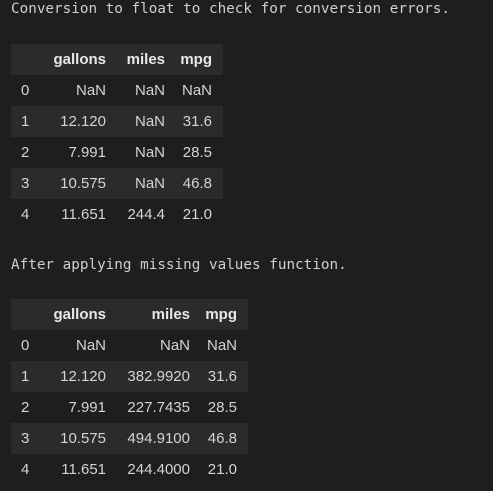  Describe the element at coordinates (117, 152) in the screenshot. I see `table-row: 2 7.991 NaN 28.5` at that location.